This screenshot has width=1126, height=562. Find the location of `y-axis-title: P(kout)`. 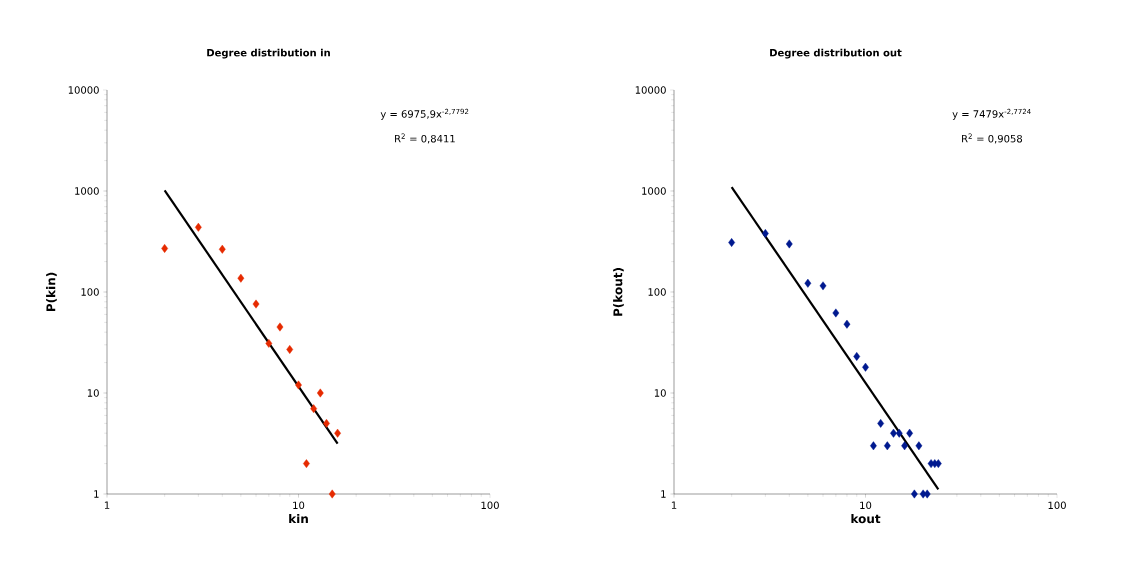

y-axis-title: P(kout) is located at coordinates (618, 292).